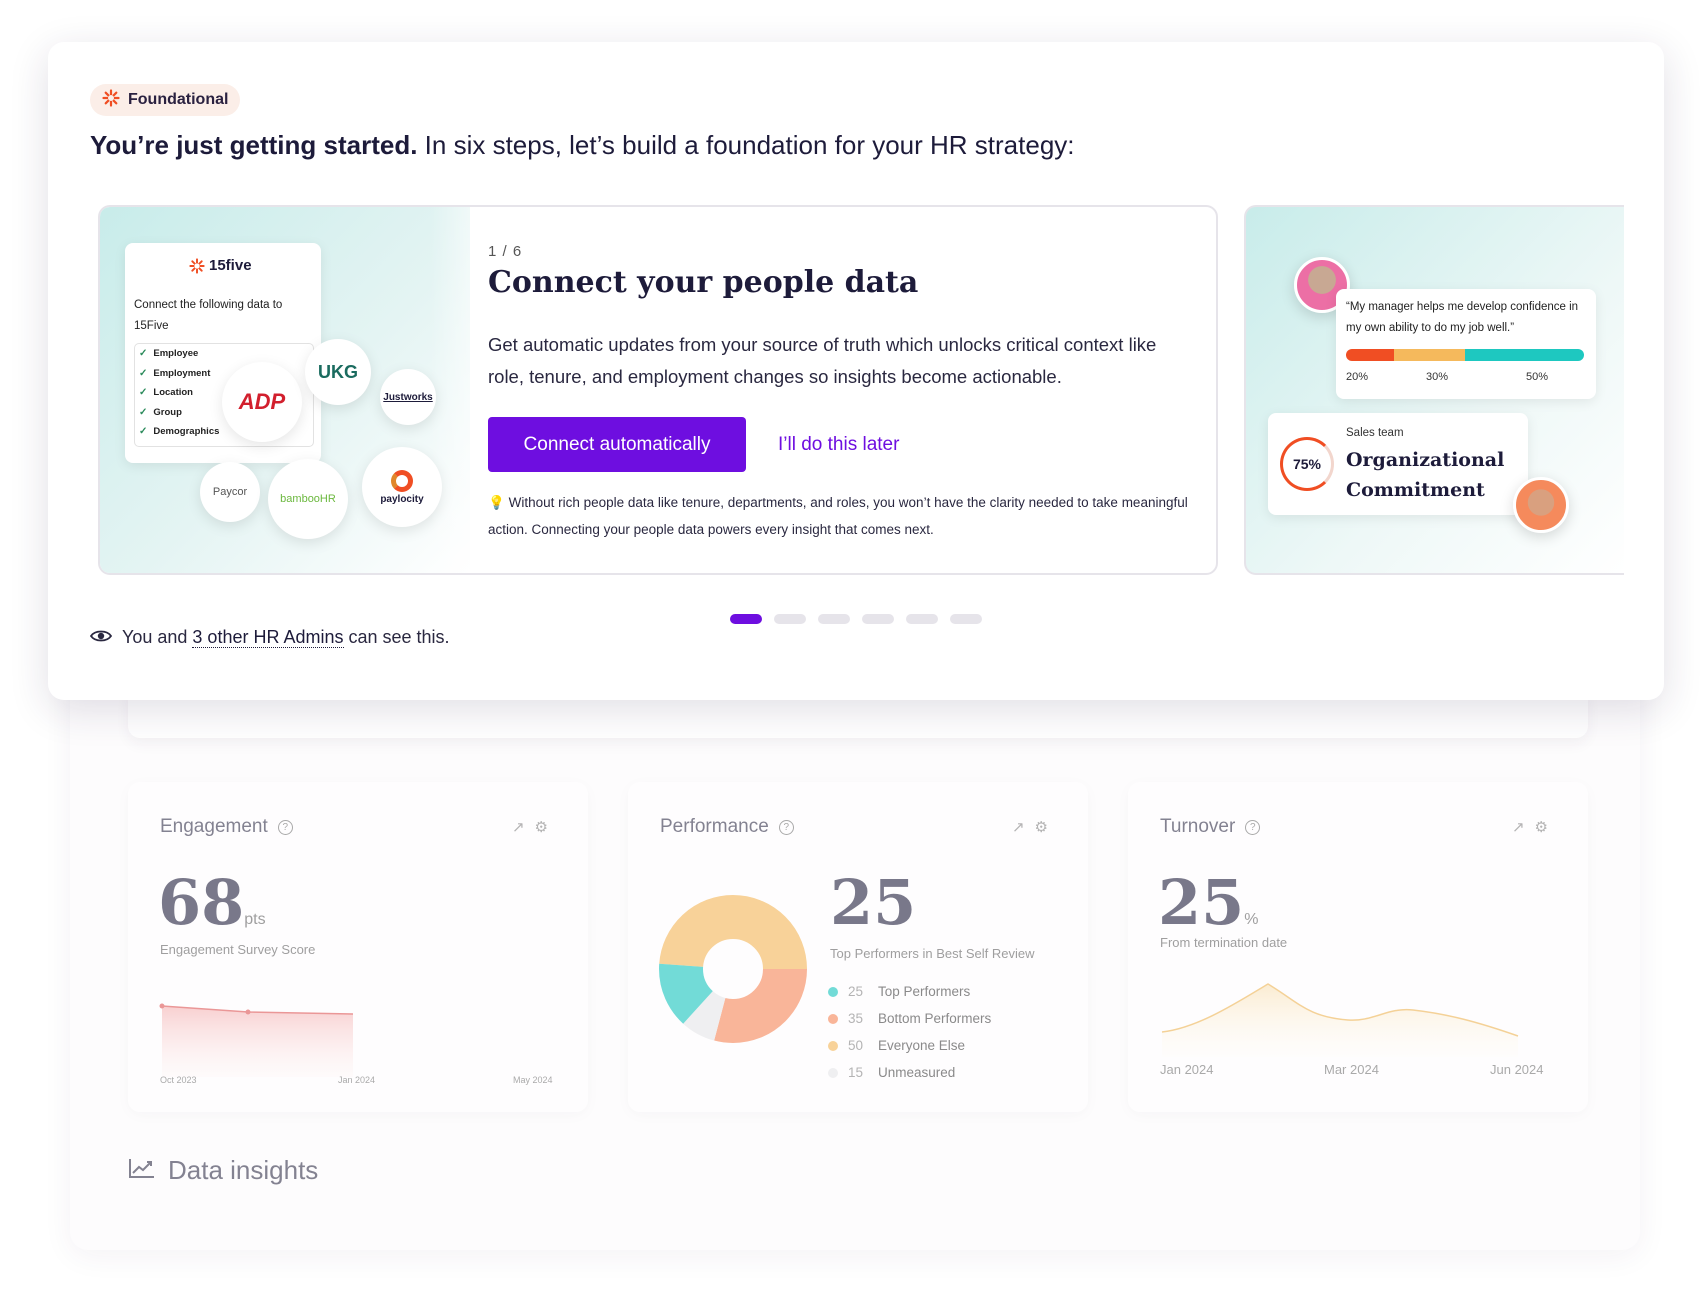 The image size is (1701, 1295). What do you see at coordinates (856, 991) in the screenshot?
I see `legend-value: 25` at bounding box center [856, 991].